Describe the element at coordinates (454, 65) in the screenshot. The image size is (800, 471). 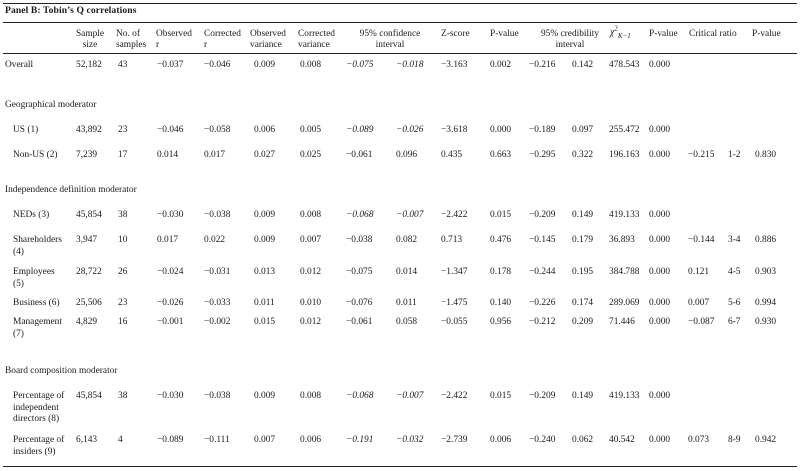
I see `cell-overall-z: −3.163` at that location.